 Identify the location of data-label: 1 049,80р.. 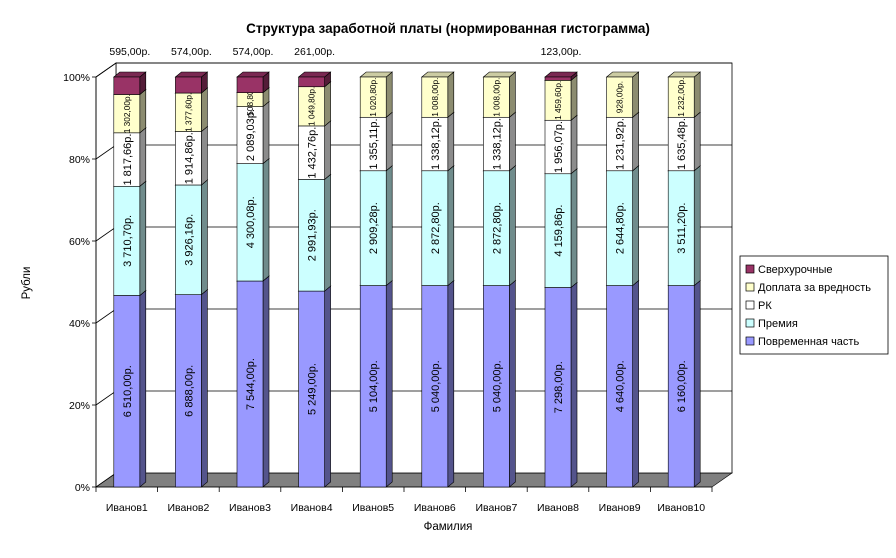
(312, 106).